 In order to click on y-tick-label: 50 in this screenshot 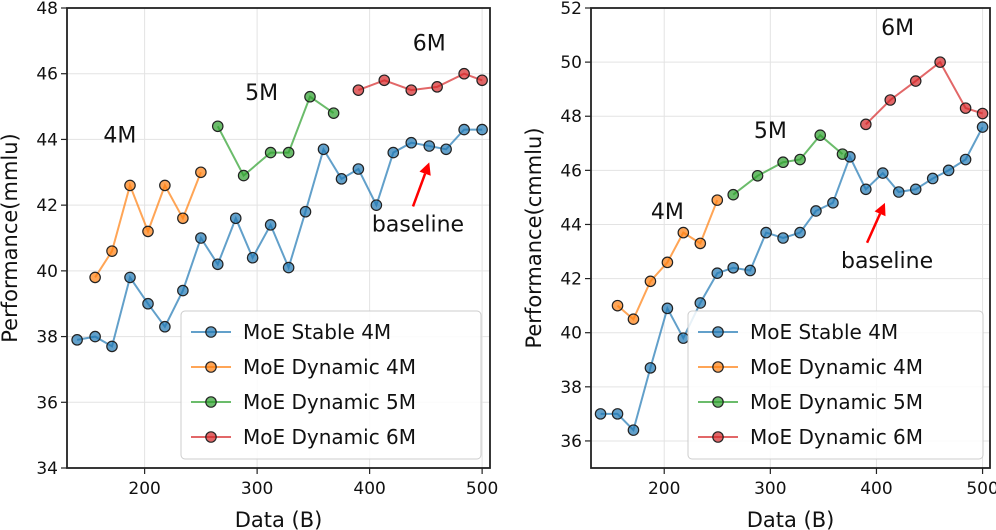, I will do `click(571, 63)`.